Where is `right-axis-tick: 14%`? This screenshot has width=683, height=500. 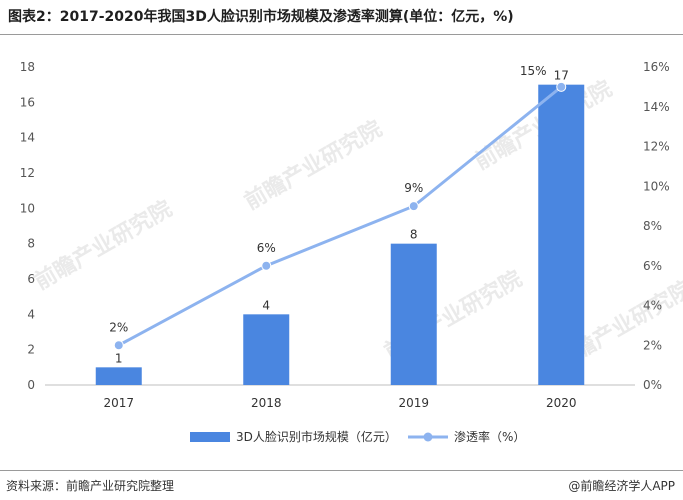
right-axis-tick: 14% is located at coordinates (656, 107).